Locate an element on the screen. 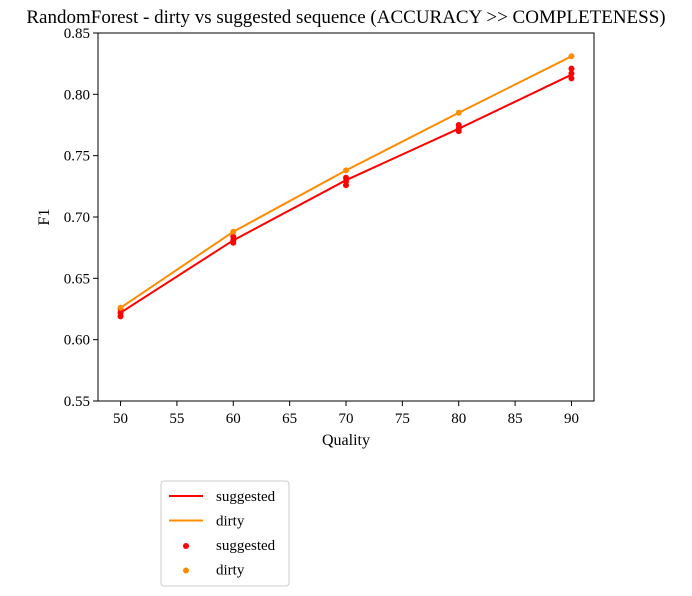 This screenshot has width=692, height=596. y-tick-label-0: 0.55 is located at coordinates (77, 402).